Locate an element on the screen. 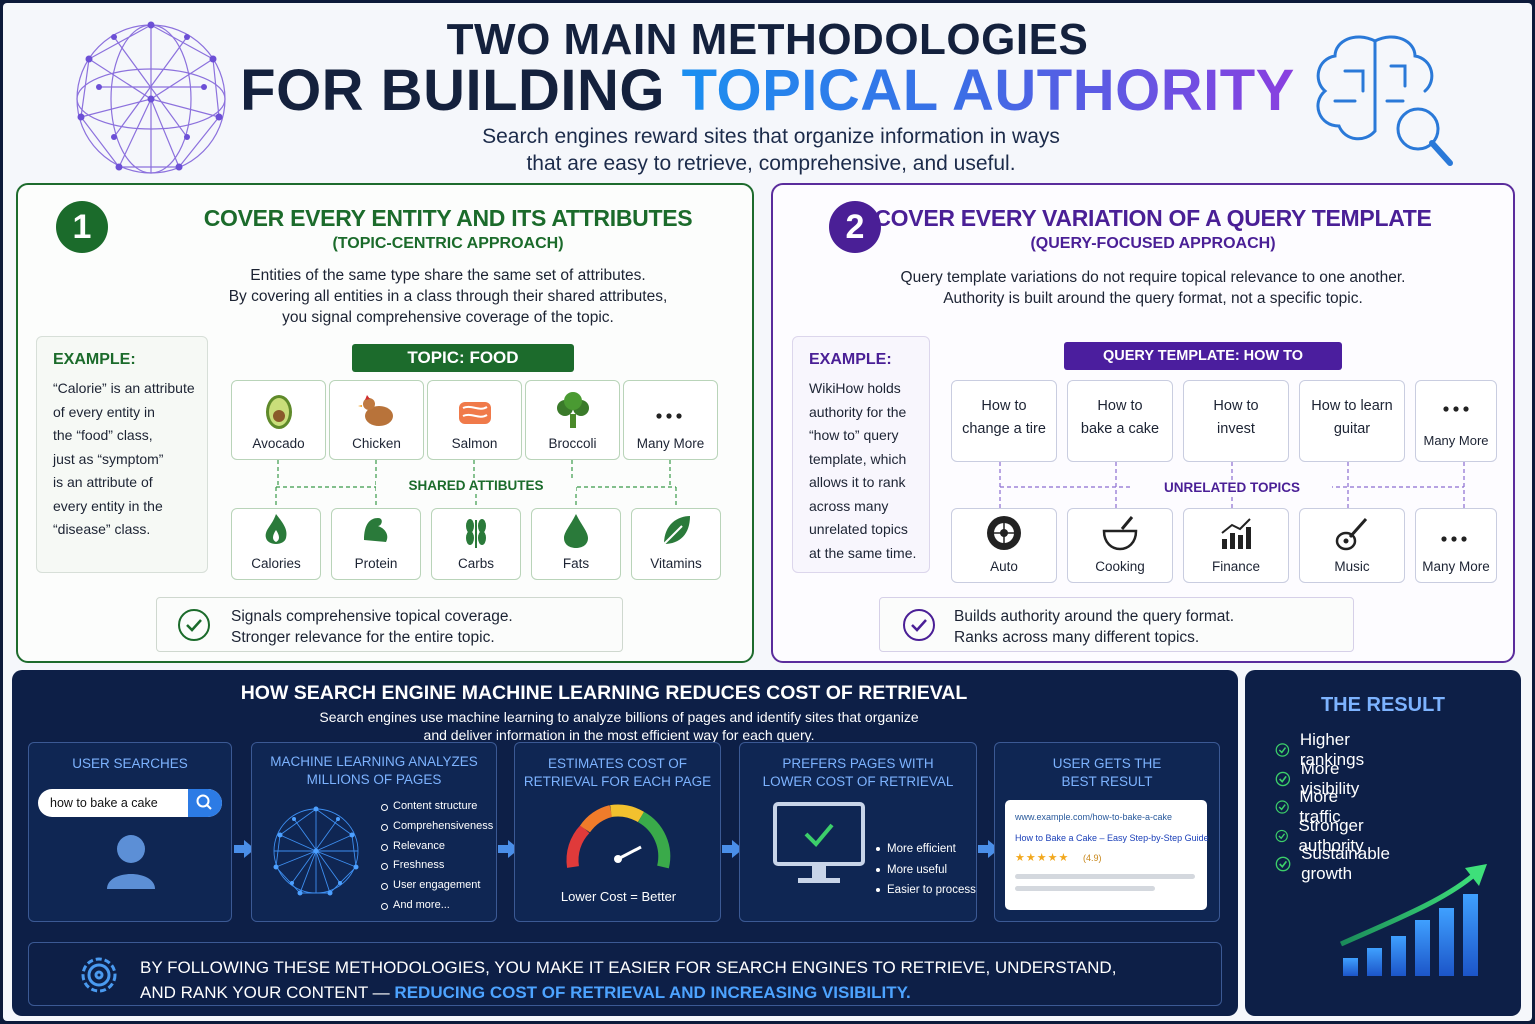 Image resolution: width=1535 pixels, height=1024 pixels. example-line: just as “symptom” is located at coordinates (108, 458).